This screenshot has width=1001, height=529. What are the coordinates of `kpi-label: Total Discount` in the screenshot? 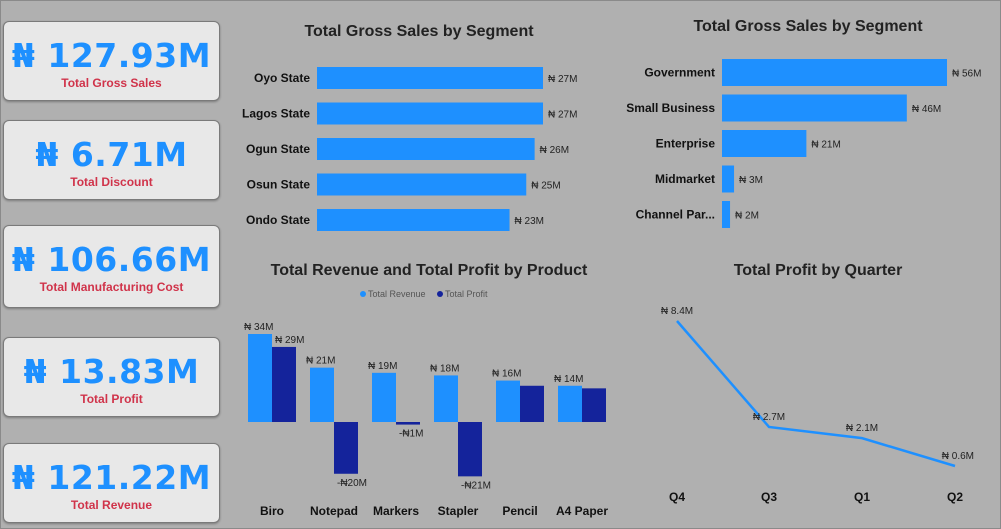 It's located at (111, 182).